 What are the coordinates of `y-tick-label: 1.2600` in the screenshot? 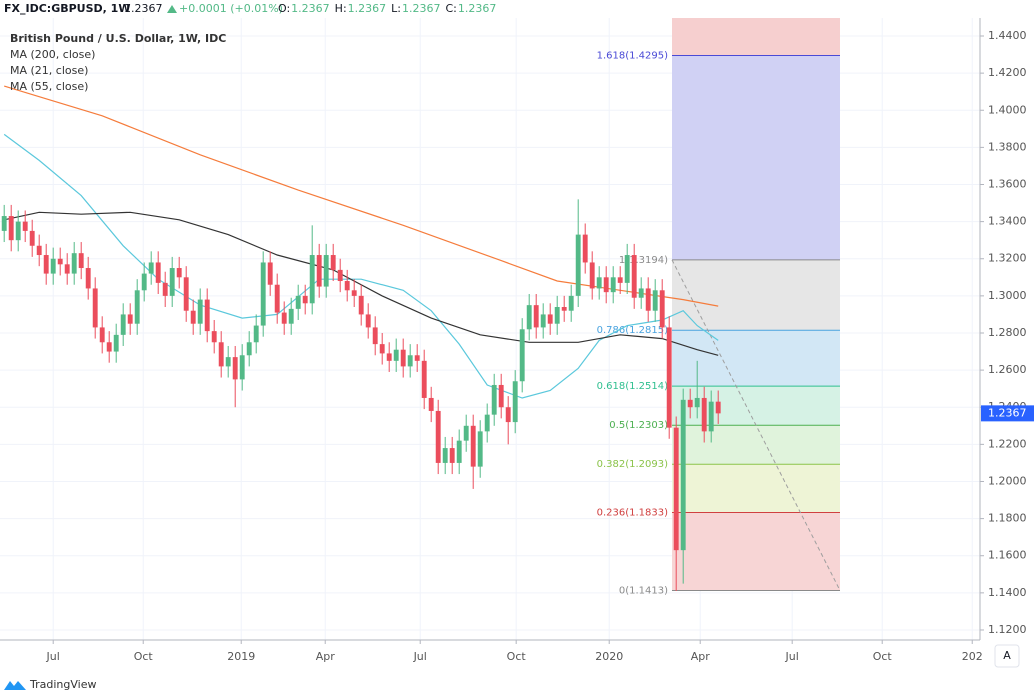 It's located at (1007, 369).